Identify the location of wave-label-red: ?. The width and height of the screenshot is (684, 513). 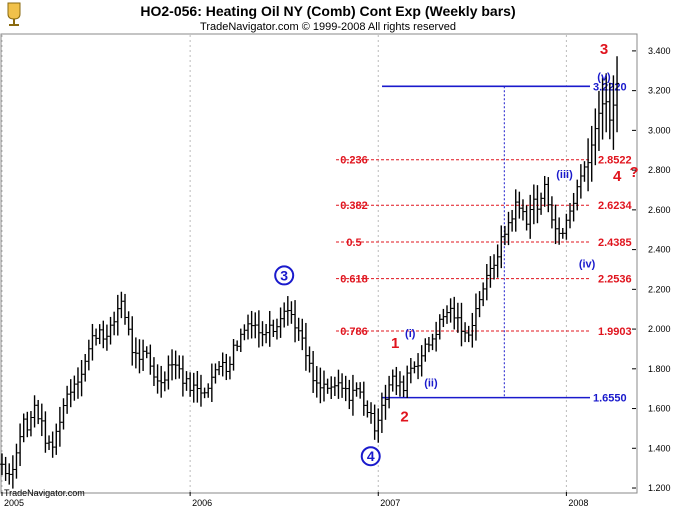
(634, 172).